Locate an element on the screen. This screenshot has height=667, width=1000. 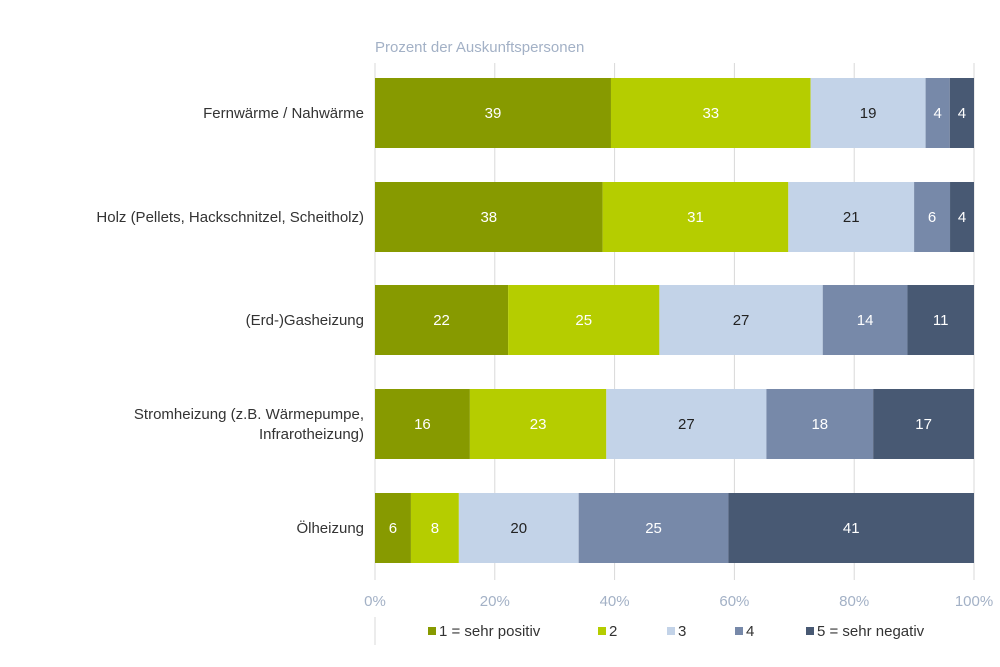
x-tick-label: 20% is located at coordinates (495, 601).